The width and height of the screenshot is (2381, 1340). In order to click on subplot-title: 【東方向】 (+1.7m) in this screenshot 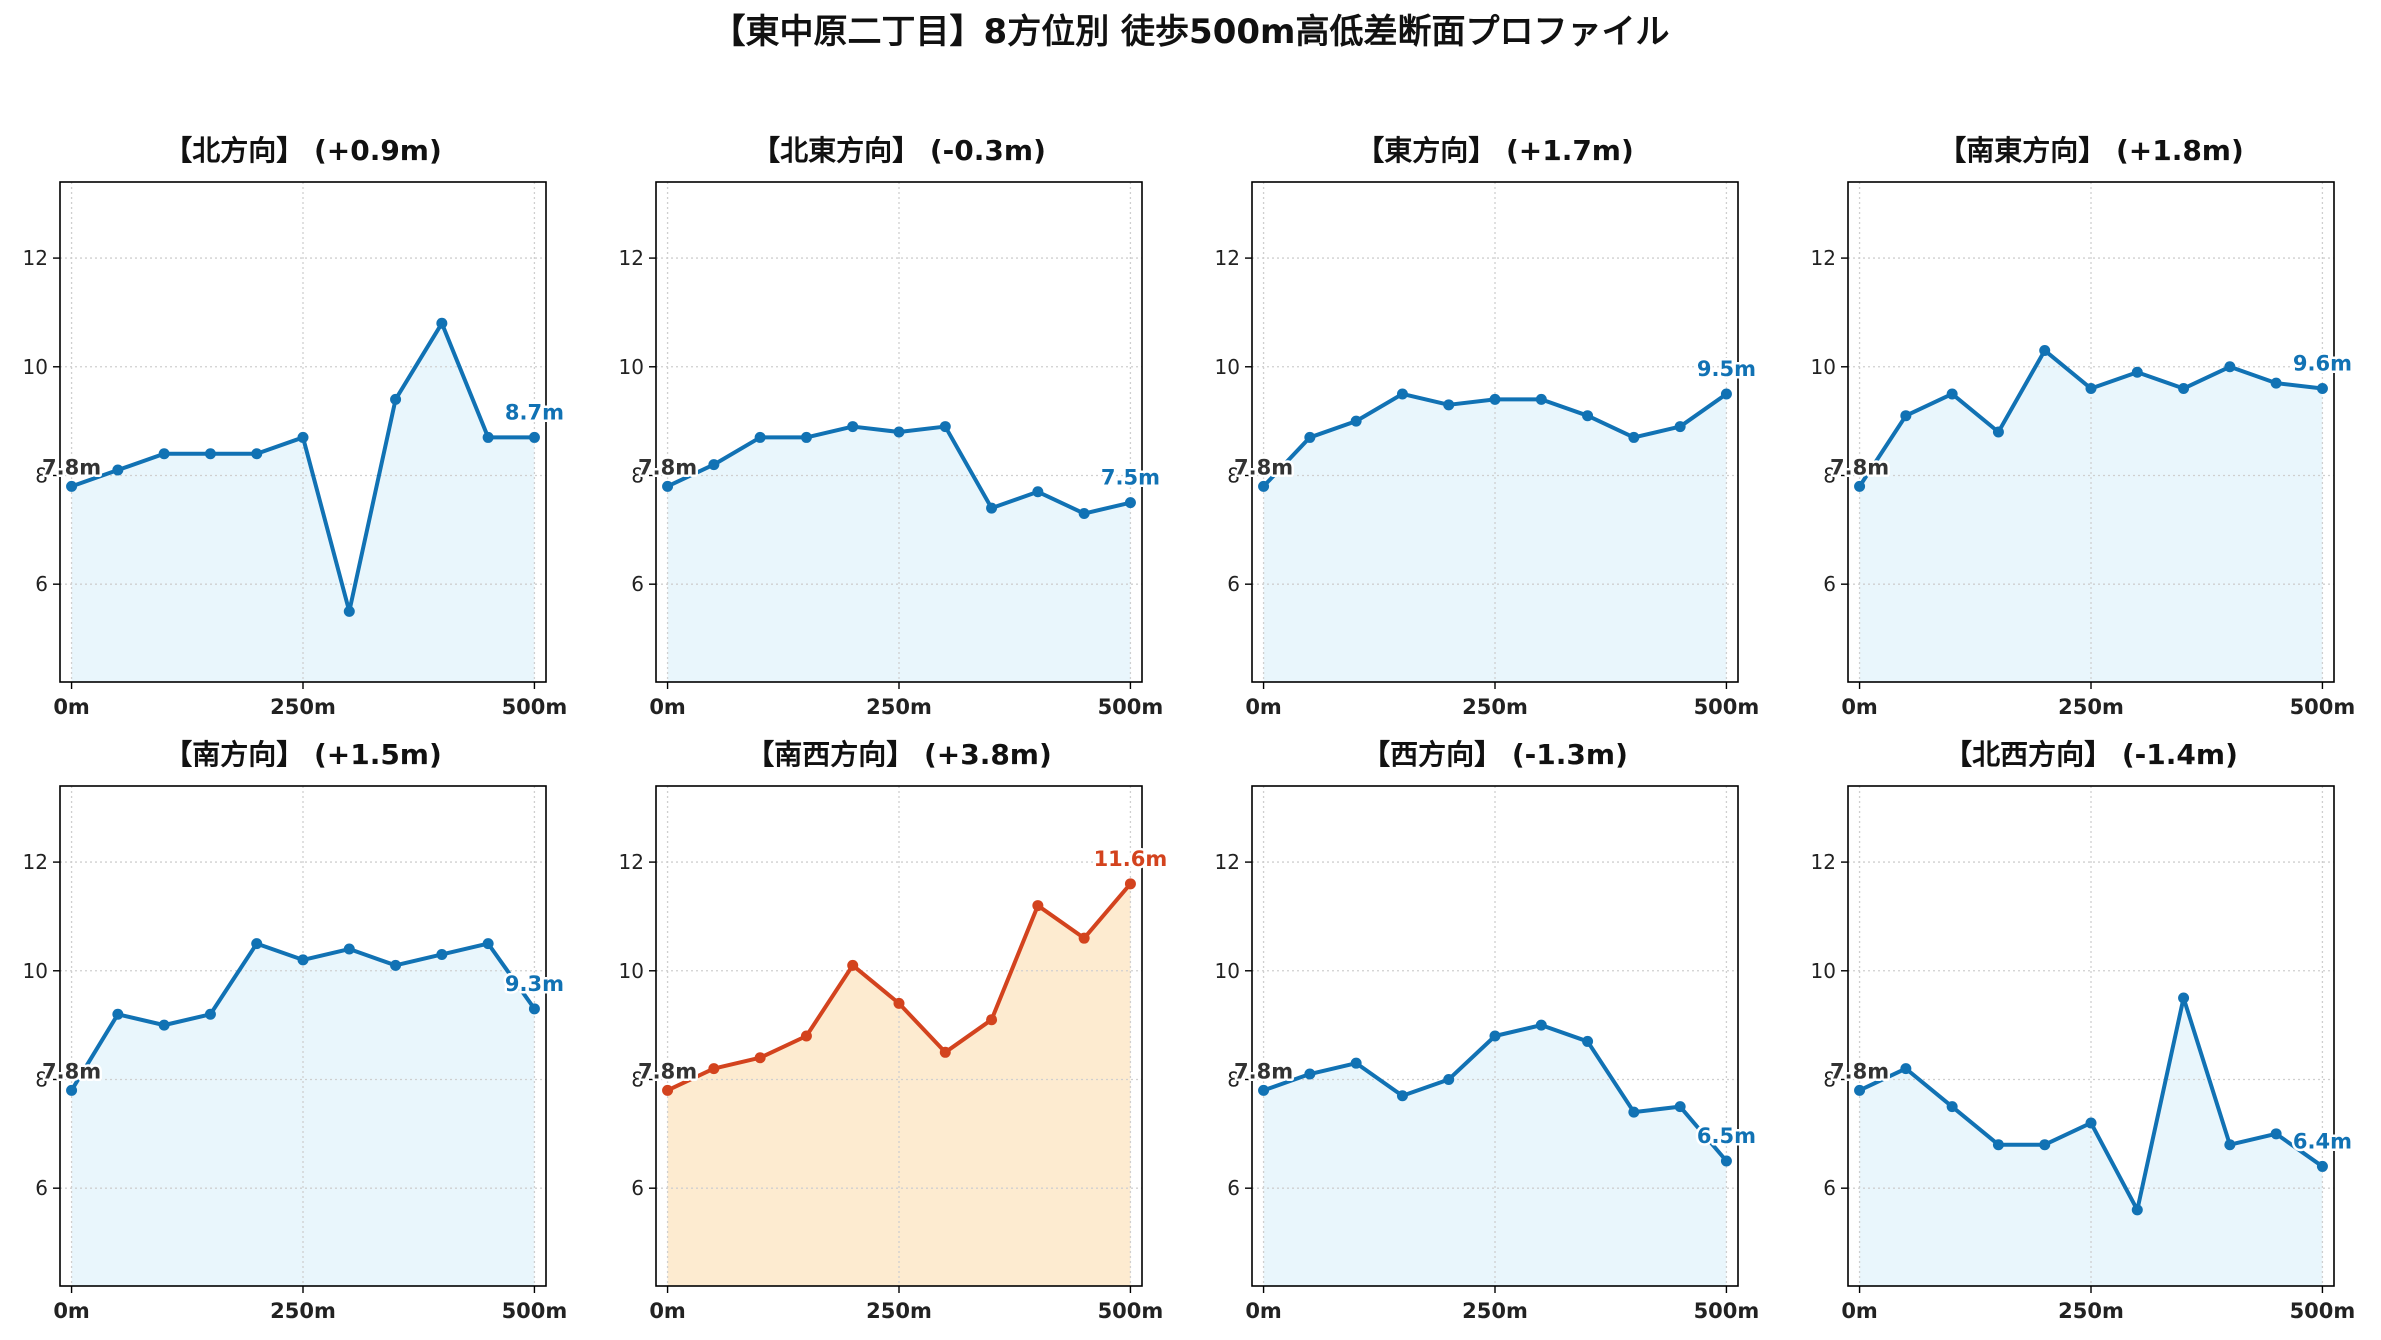, I will do `click(1495, 150)`.